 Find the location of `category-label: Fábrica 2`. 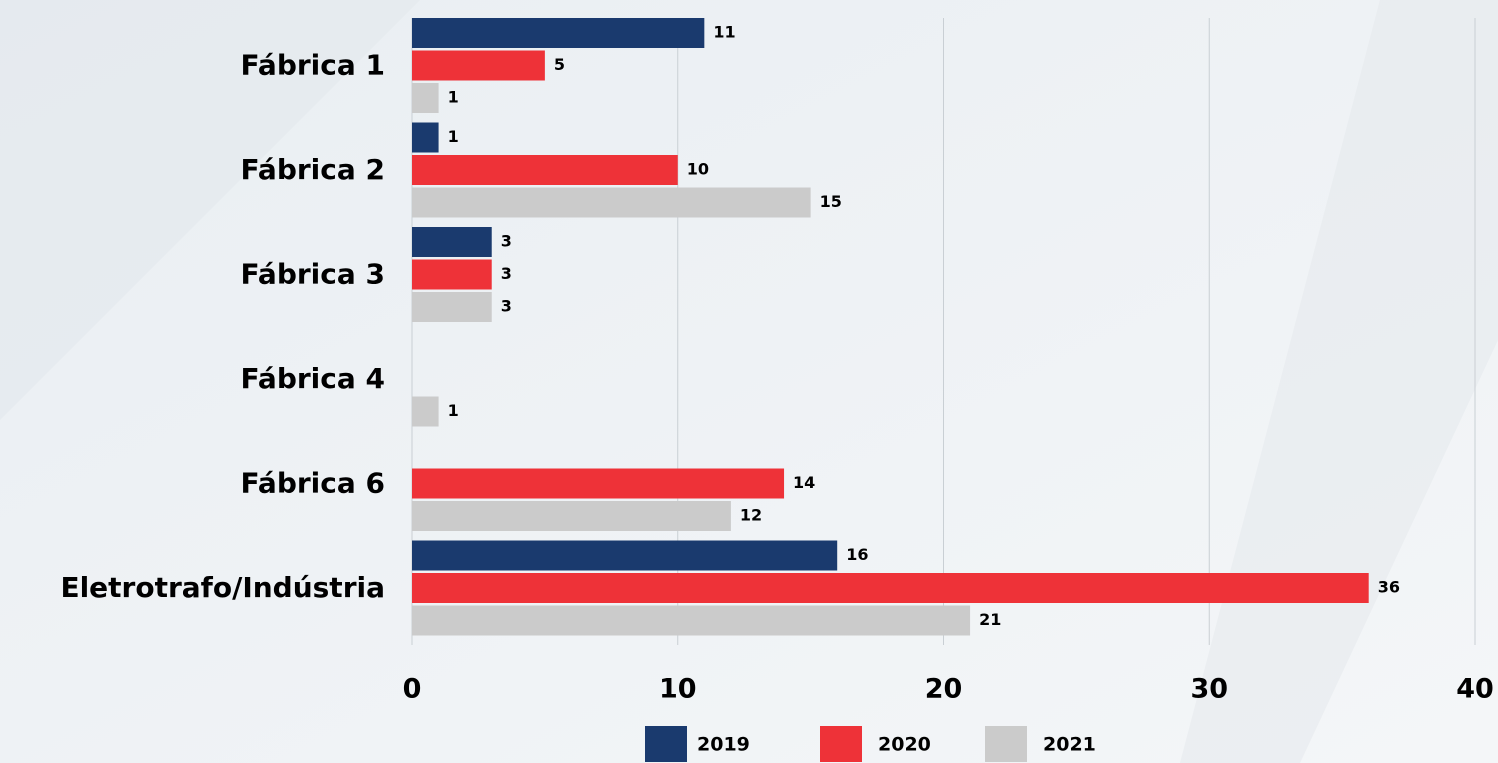

category-label: Fábrica 2 is located at coordinates (312, 169).